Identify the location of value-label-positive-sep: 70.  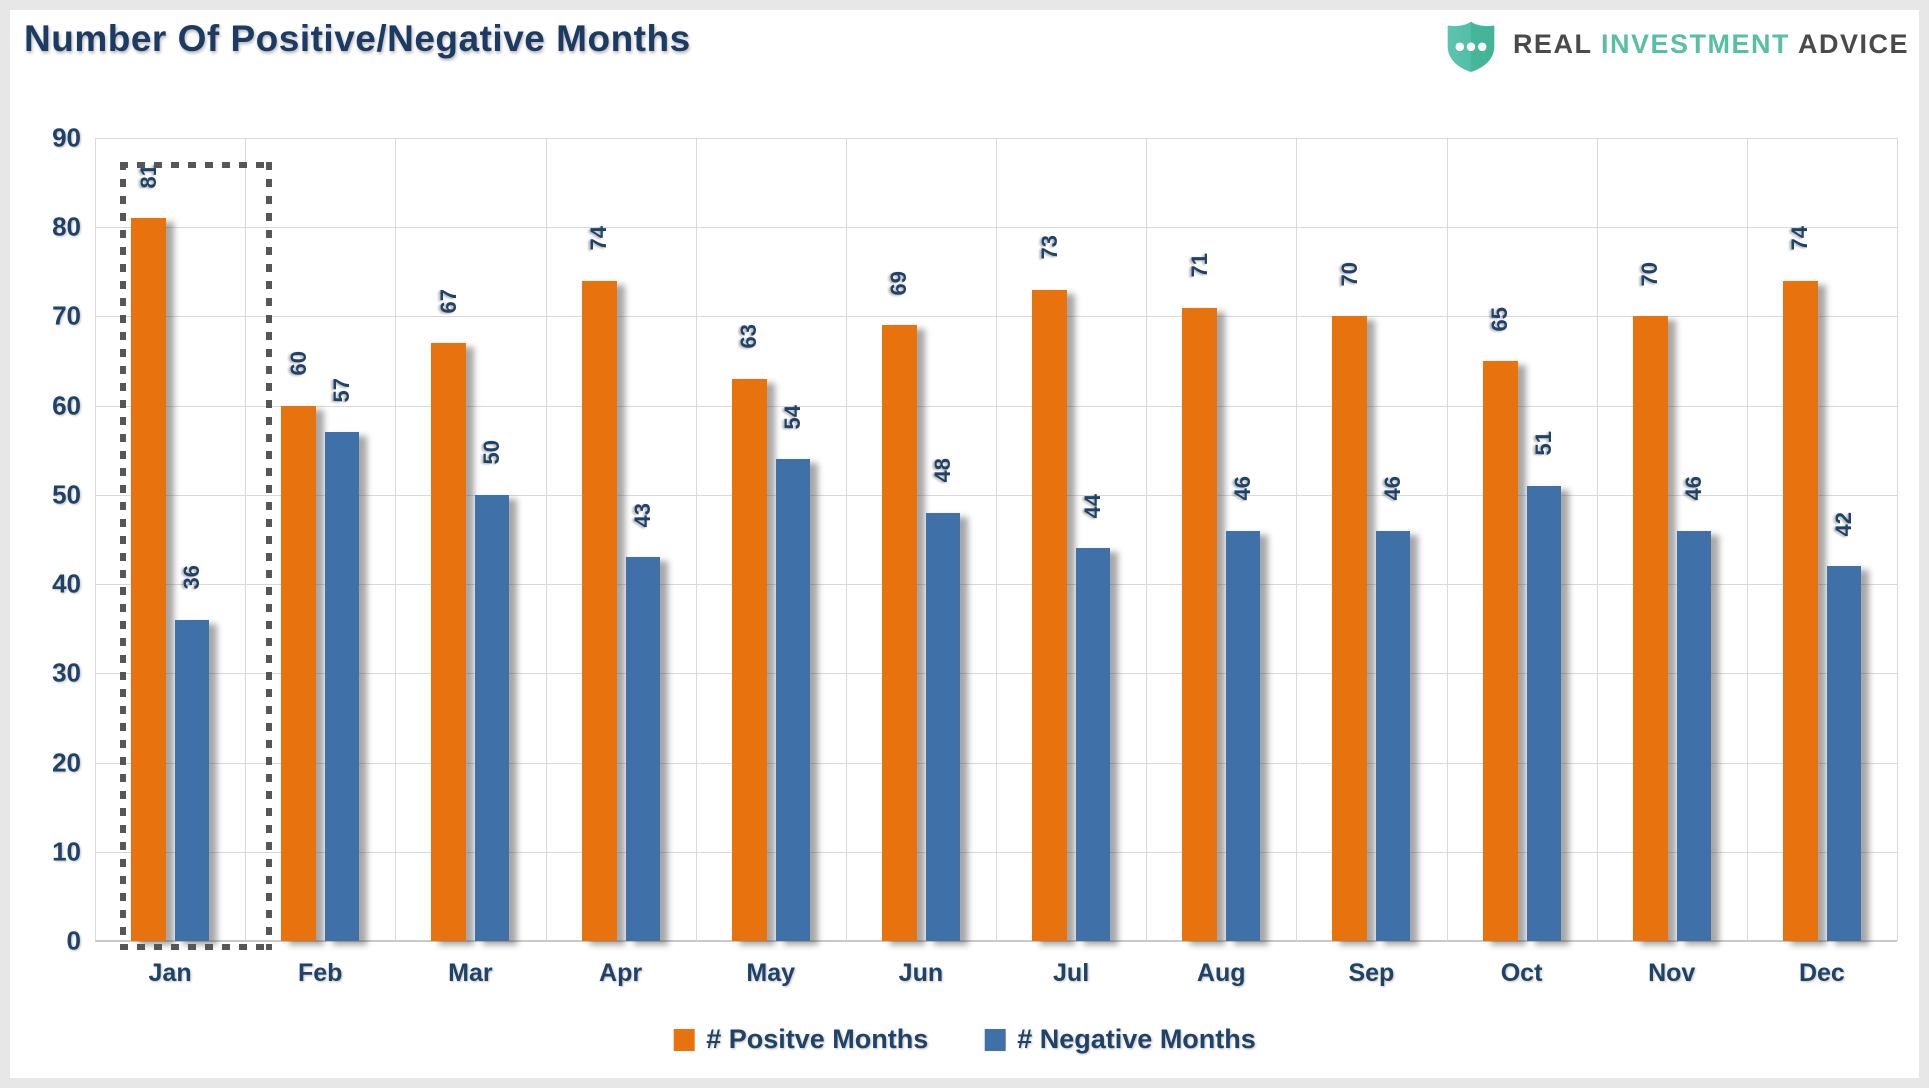
(1349, 274).